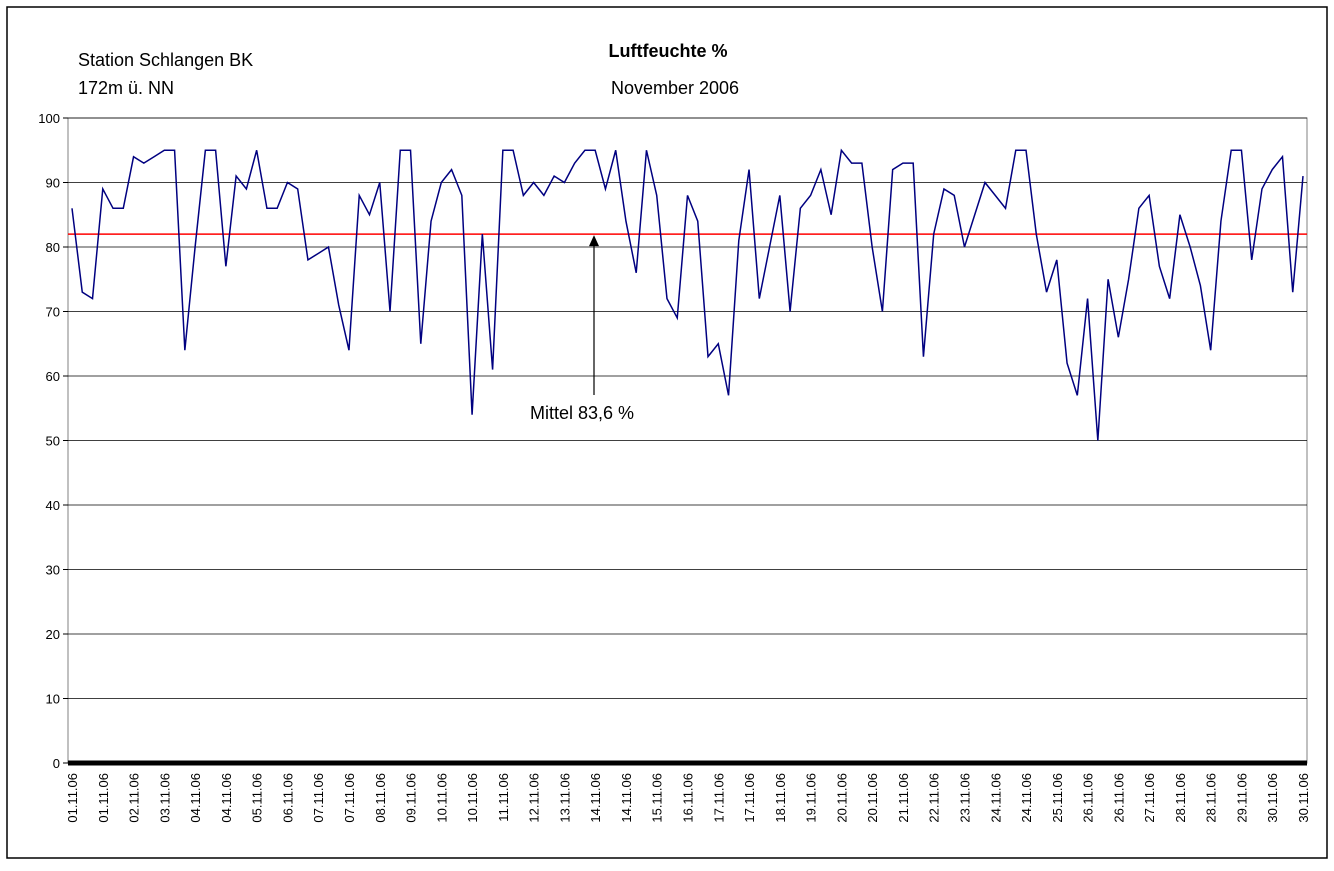  I want to click on x-tick-label: 19.11.06, so click(811, 798).